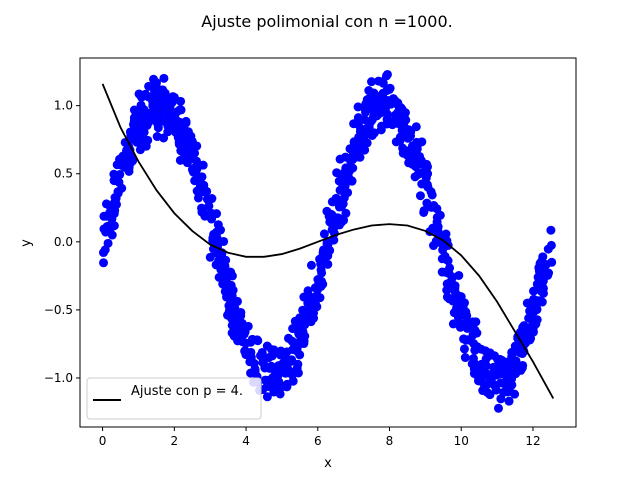 The width and height of the screenshot is (640, 480). What do you see at coordinates (63, 106) in the screenshot?
I see `y-tick-label: 1.0` at bounding box center [63, 106].